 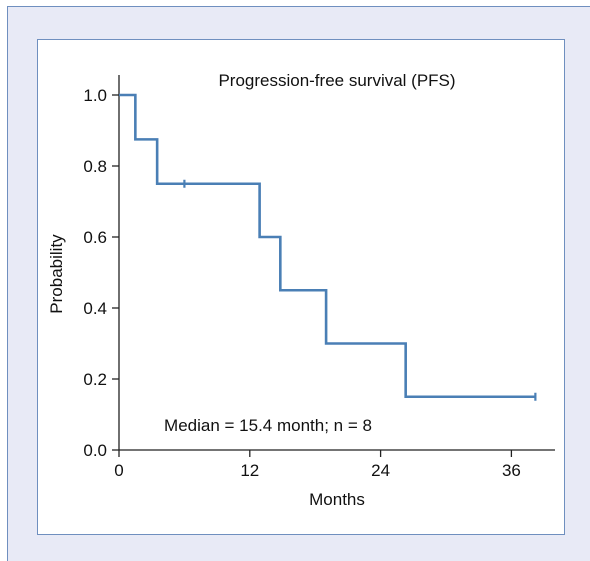 What do you see at coordinates (95, 308) in the screenshot?
I see `y-tick-label: 0.4` at bounding box center [95, 308].